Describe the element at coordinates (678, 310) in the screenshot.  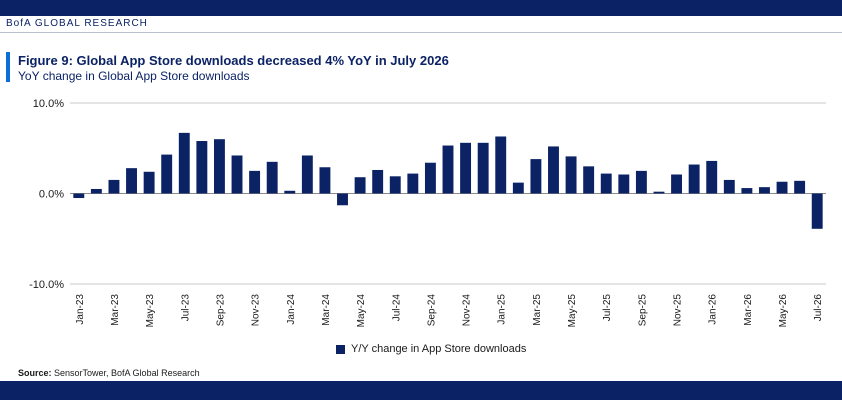
I see `x-tick-label: Nov-25` at that location.